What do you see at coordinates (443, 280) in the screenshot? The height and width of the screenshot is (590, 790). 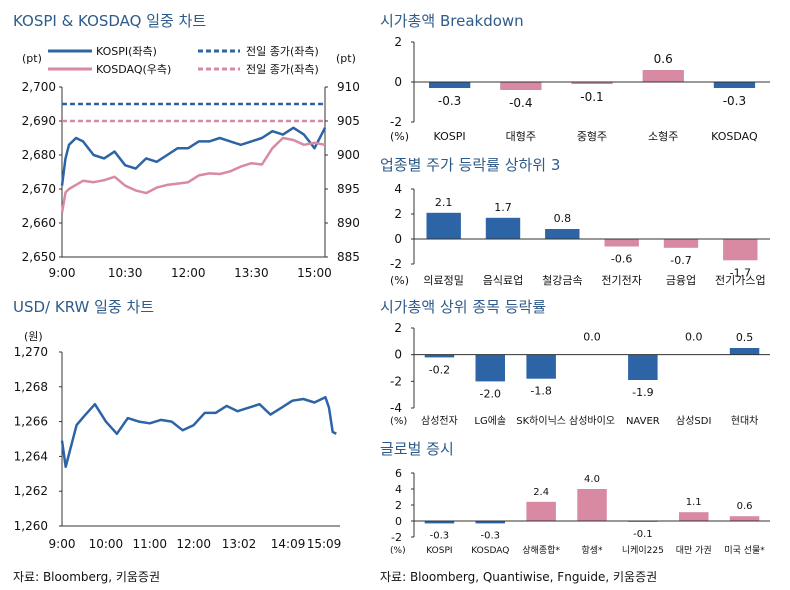 I see `sector-category-label: 의료정밀` at bounding box center [443, 280].